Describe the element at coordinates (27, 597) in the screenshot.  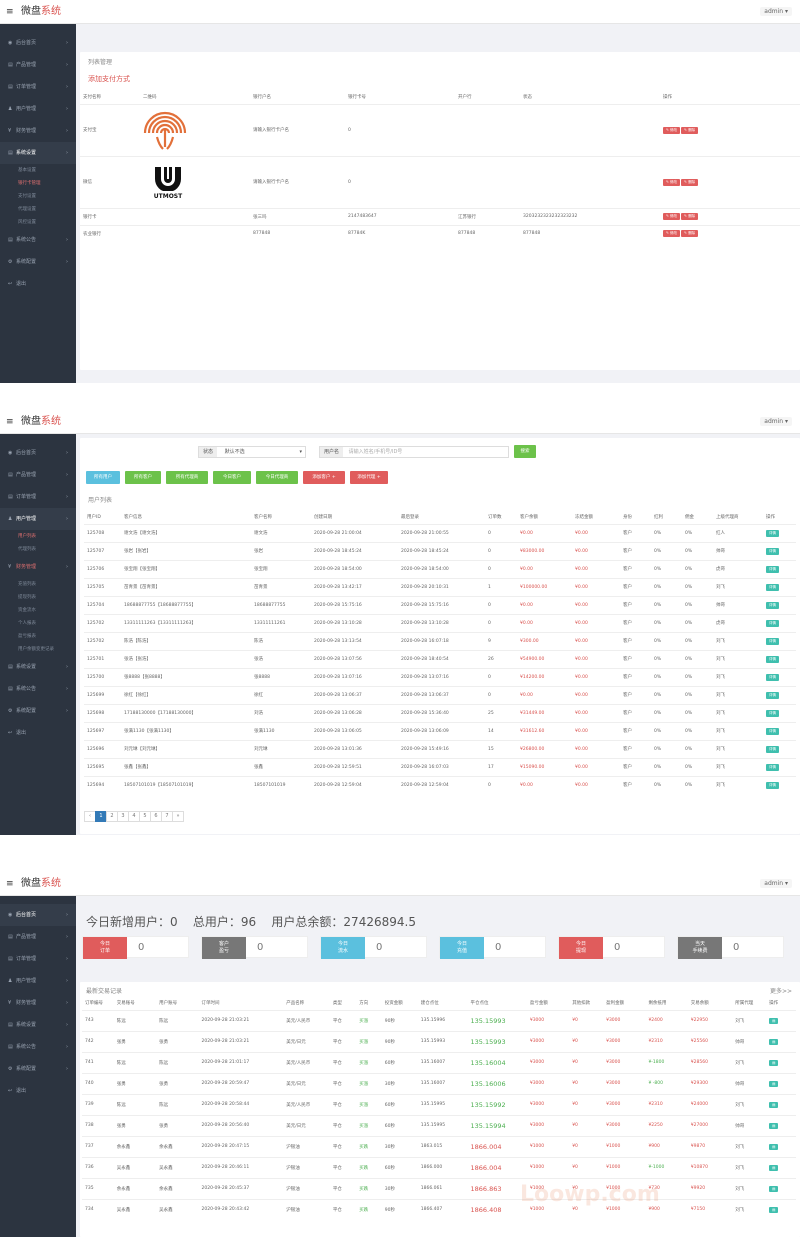
I see `sidebar-subitem: 提现列表` at that location.